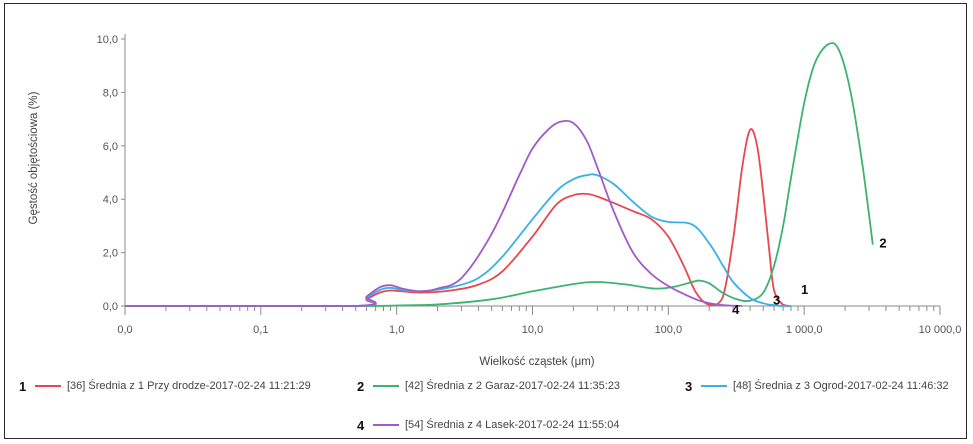 Image resolution: width=973 pixels, height=444 pixels. I want to click on curve-number-label: 1, so click(804, 289).